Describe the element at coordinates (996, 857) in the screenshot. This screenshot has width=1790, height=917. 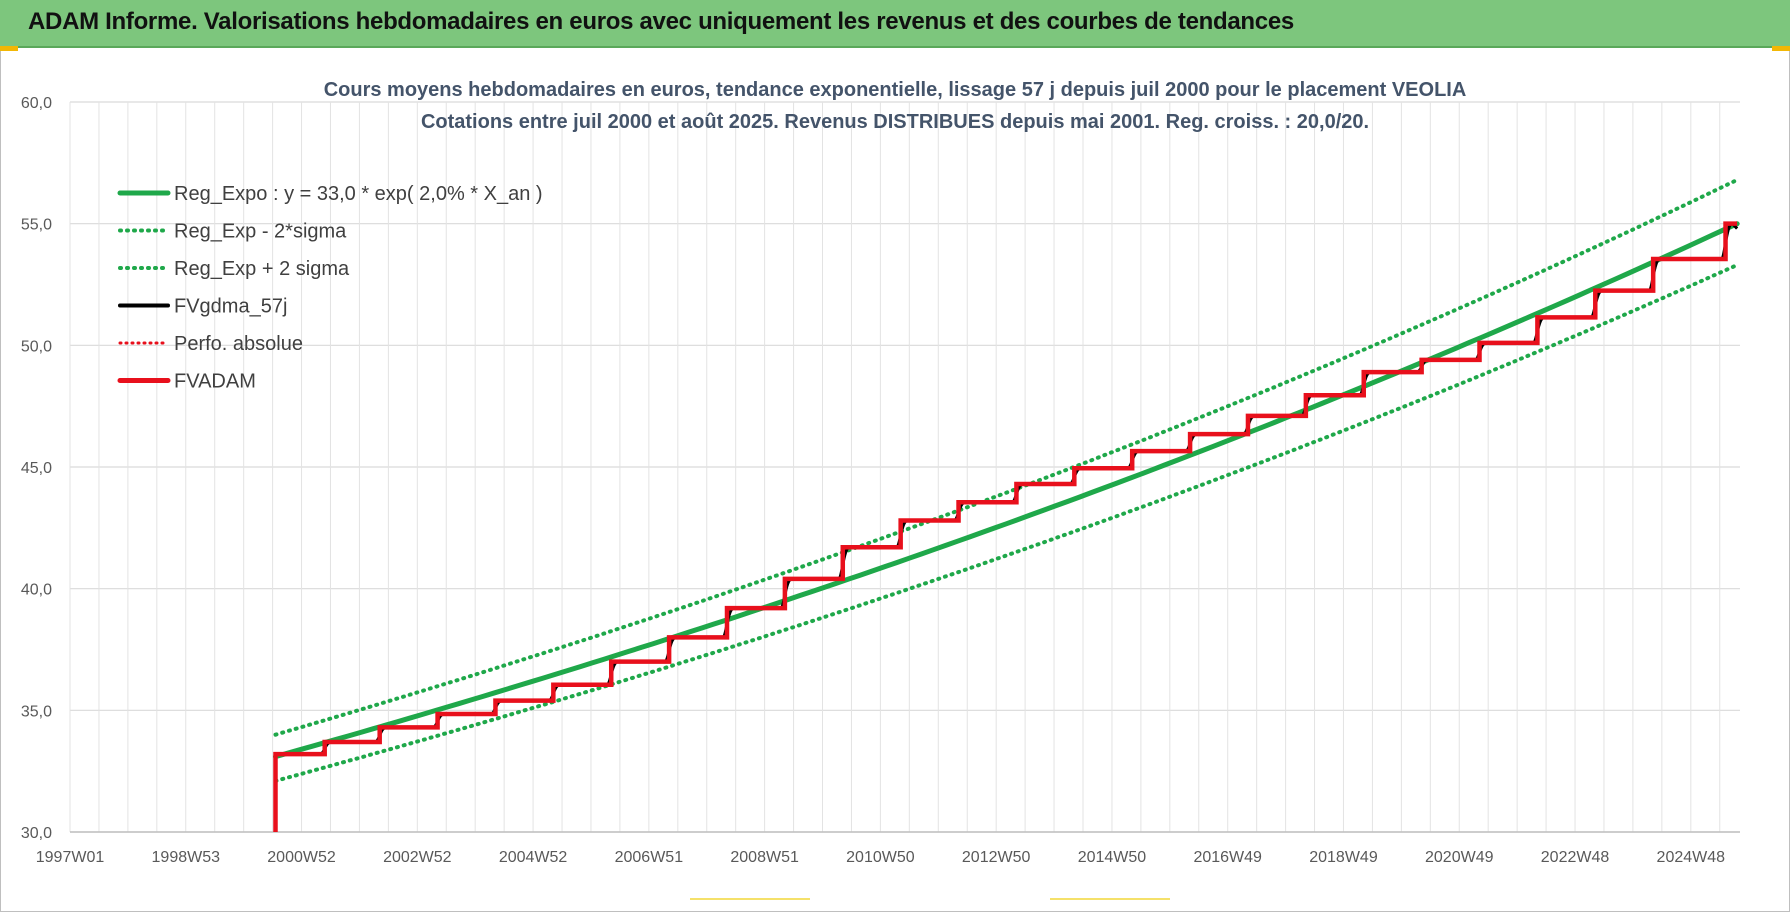
I see `x-tick-label: 2012W50` at that location.